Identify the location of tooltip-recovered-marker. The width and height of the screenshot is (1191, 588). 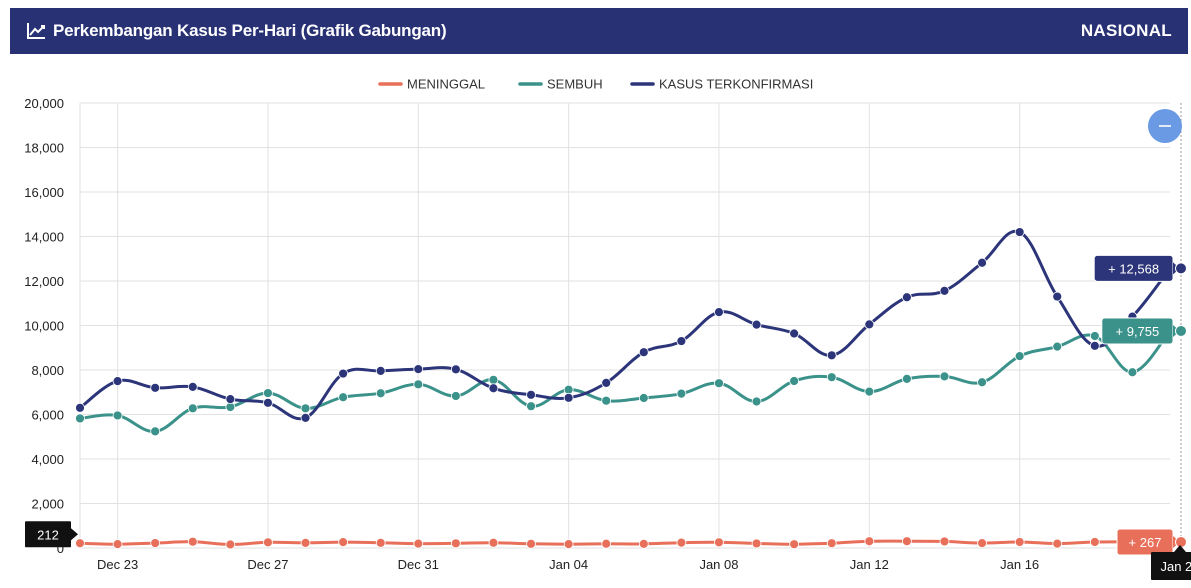
(1181, 330).